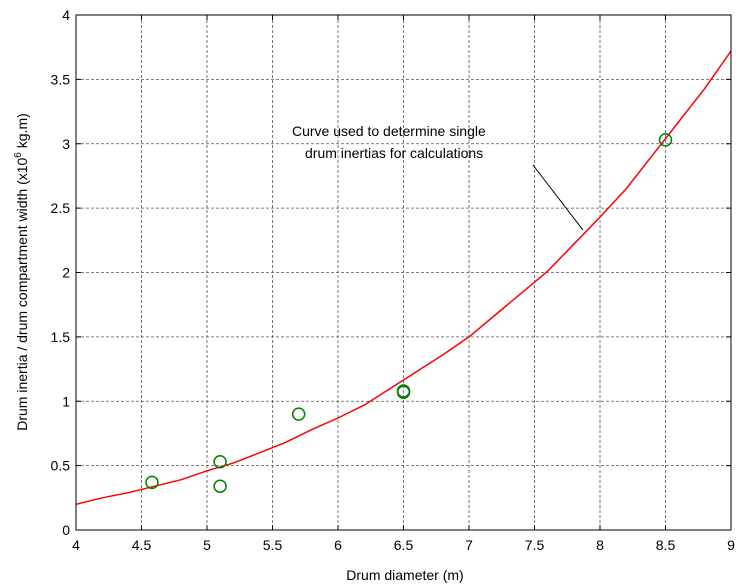 The height and width of the screenshot is (586, 739). I want to click on x-tick-label-7: 7.5, so click(535, 545).